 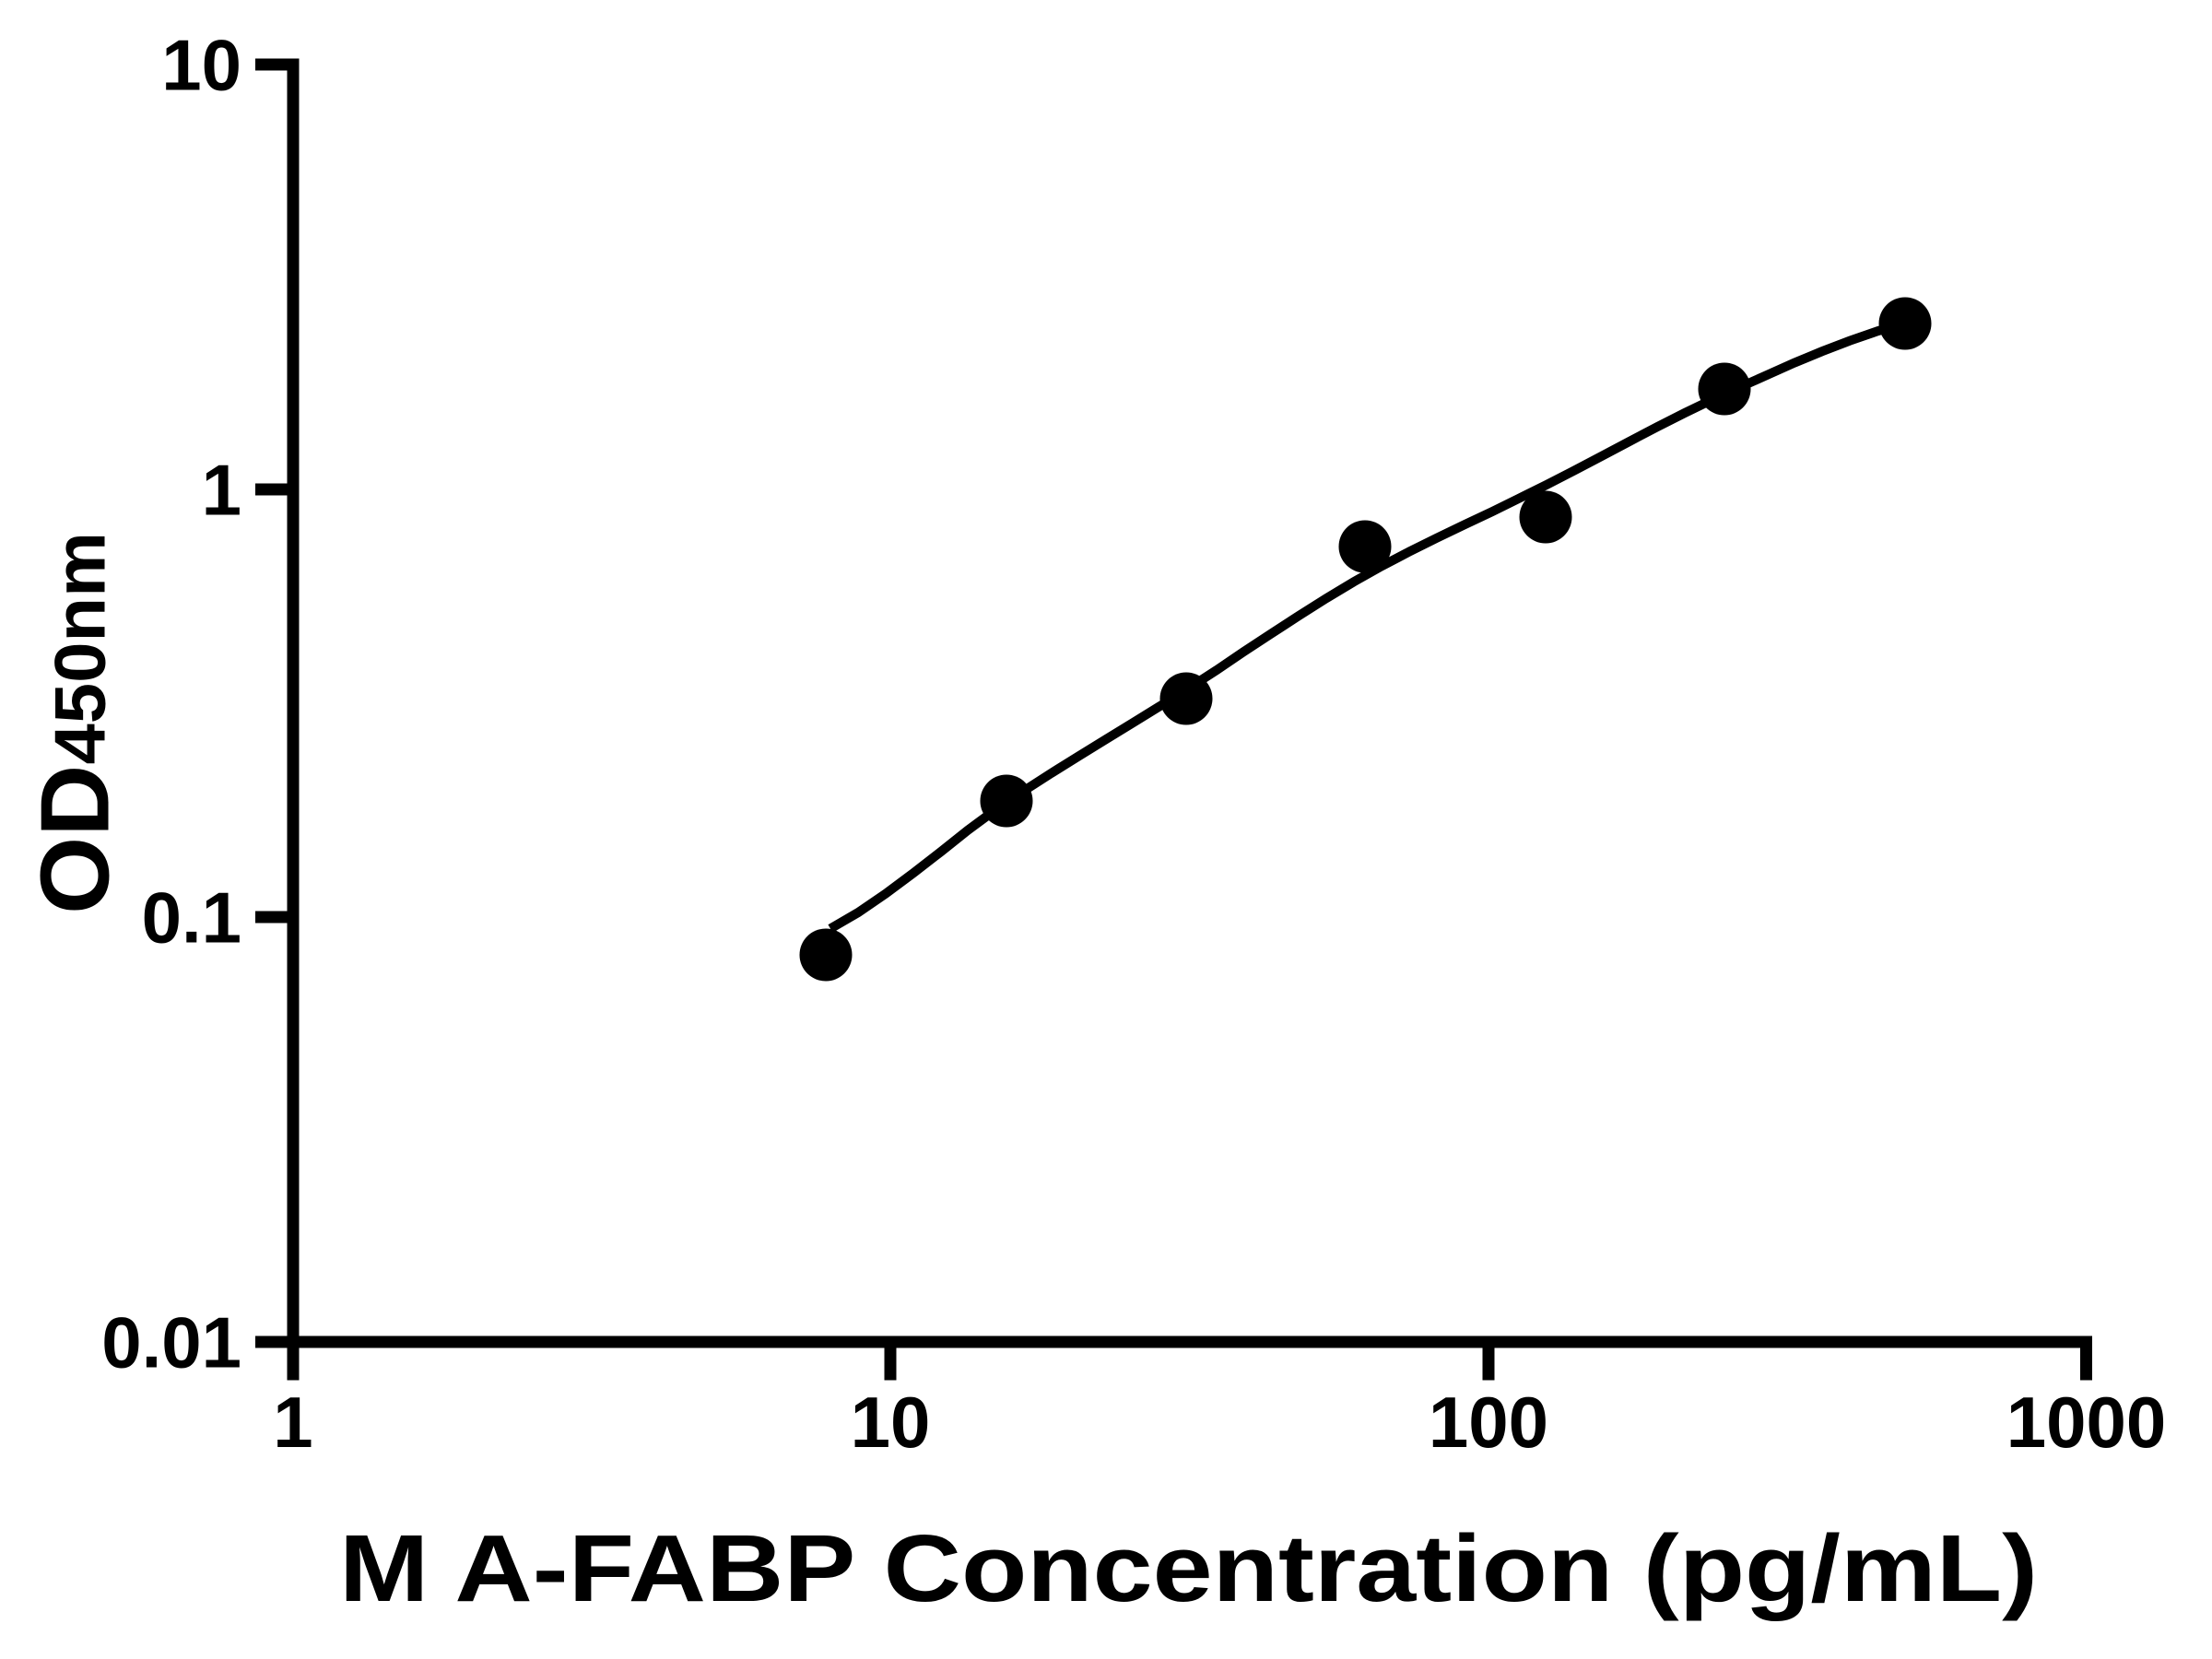 What do you see at coordinates (191, 918) in the screenshot?
I see `svg-text: 0.1` at bounding box center [191, 918].